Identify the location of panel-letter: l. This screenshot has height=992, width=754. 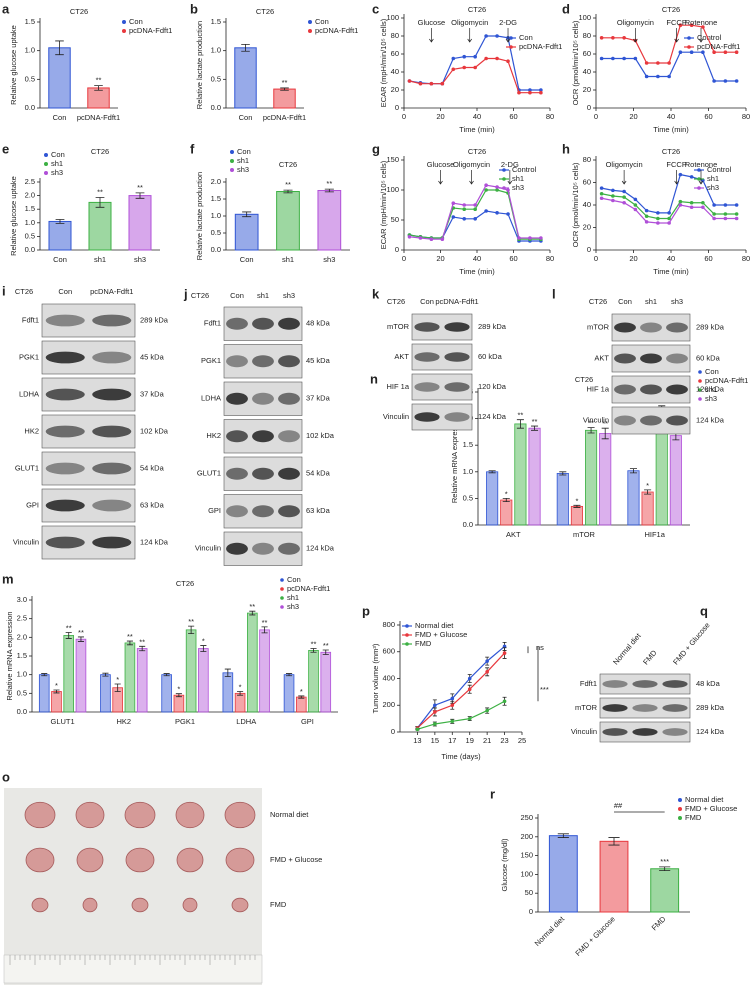
(554, 293).